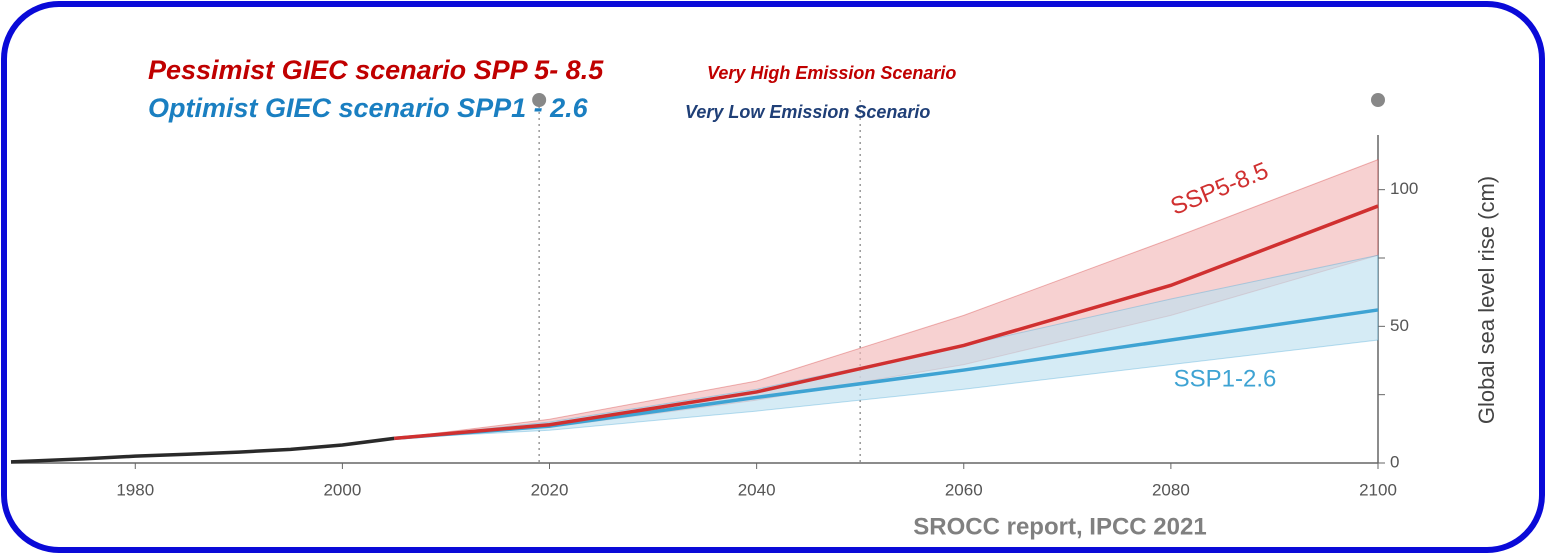  I want to click on y-tick-label: 100, so click(1404, 188).